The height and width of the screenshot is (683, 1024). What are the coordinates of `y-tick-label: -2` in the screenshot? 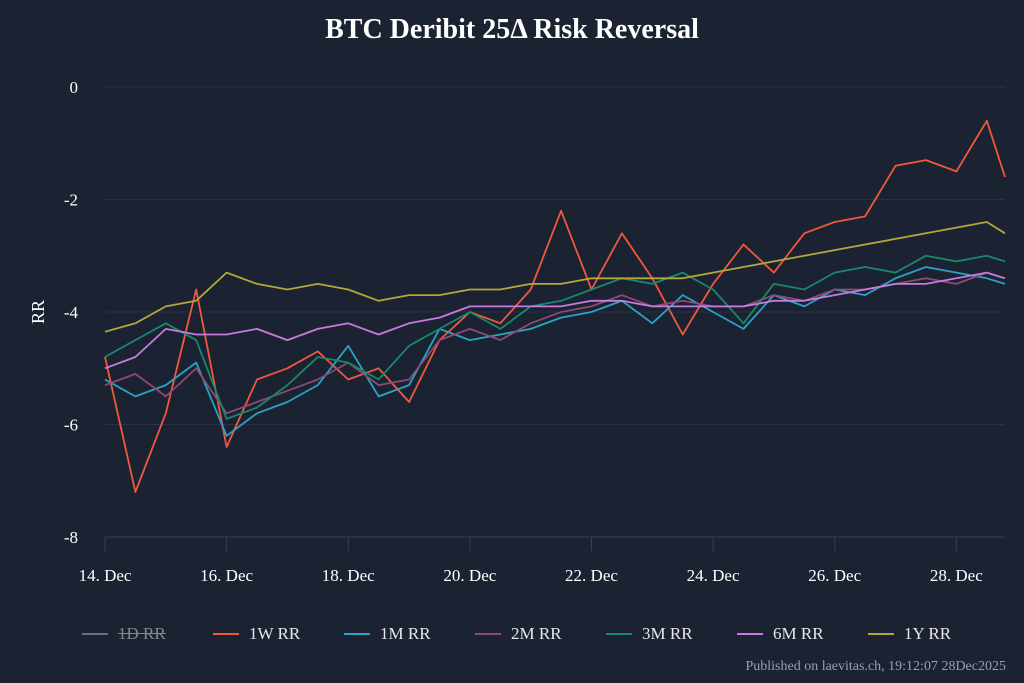 It's located at (71, 200).